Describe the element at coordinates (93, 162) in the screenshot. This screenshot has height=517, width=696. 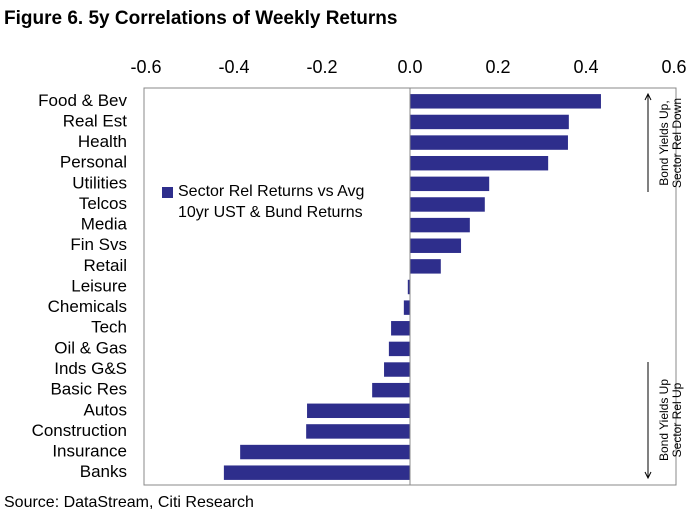
I see `y-tick-label: Personal` at that location.